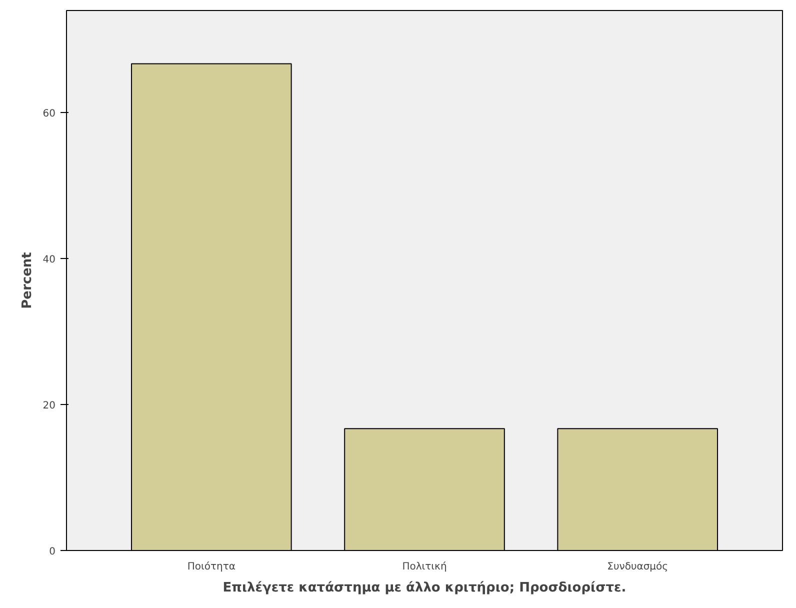 This screenshot has height=608, width=796. What do you see at coordinates (27, 280) in the screenshot?
I see `y-axis-title: Percent` at bounding box center [27, 280].